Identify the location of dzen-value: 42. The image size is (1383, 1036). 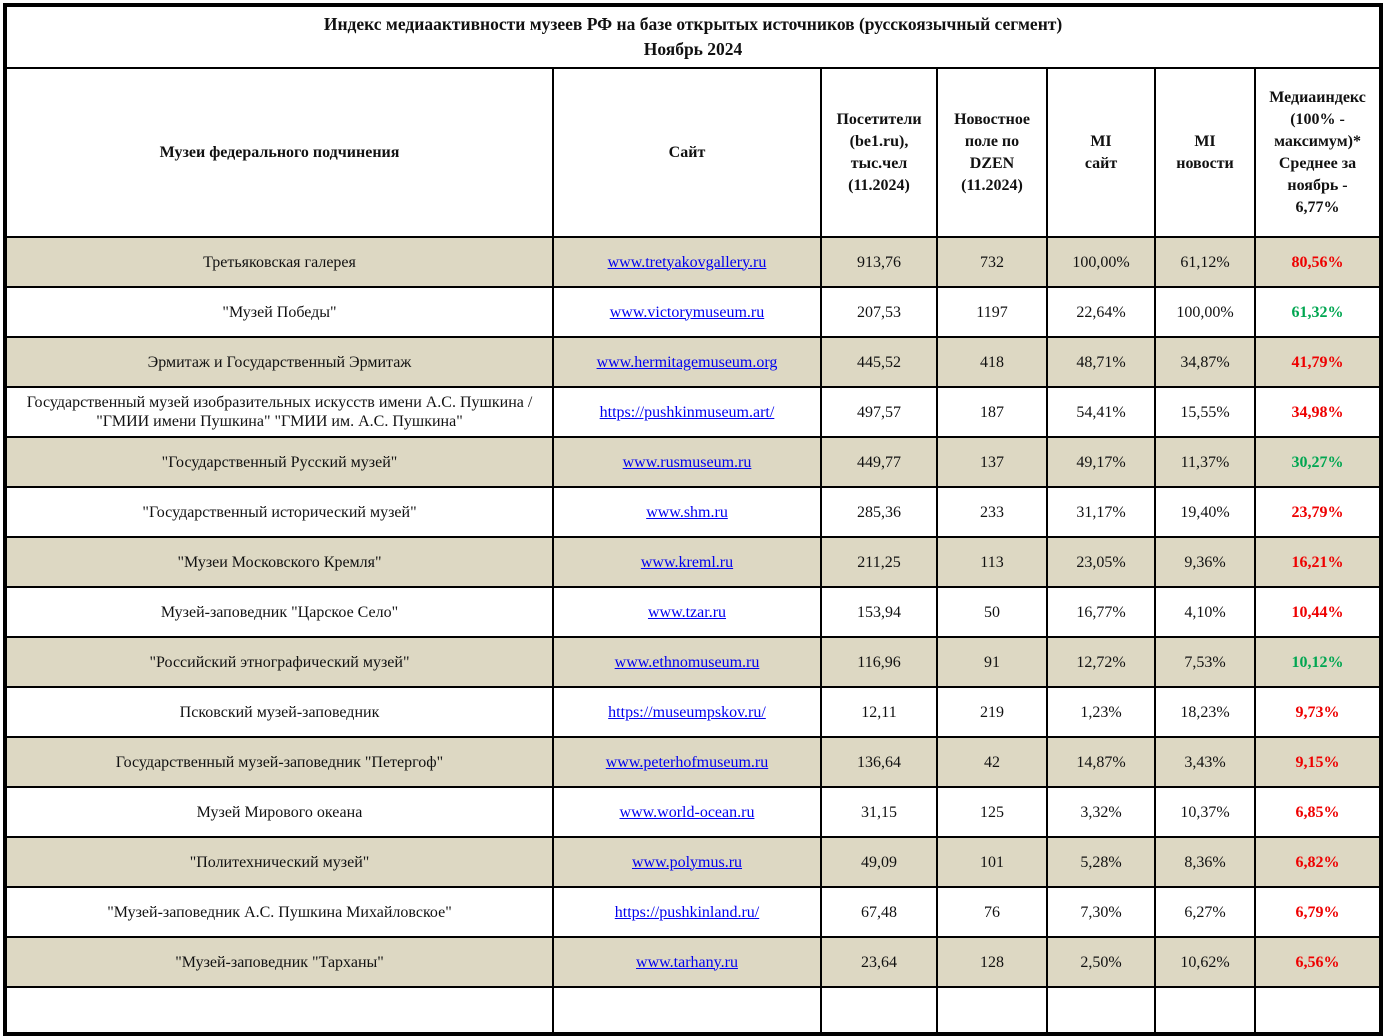
(992, 762).